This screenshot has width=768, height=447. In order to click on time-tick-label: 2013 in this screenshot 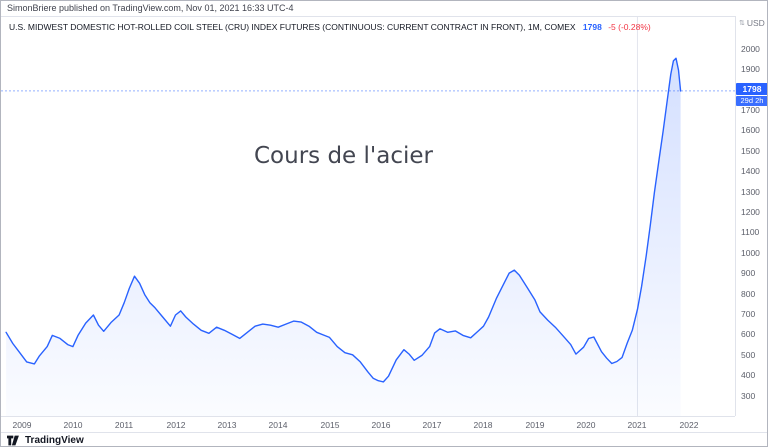, I will do `click(227, 425)`.